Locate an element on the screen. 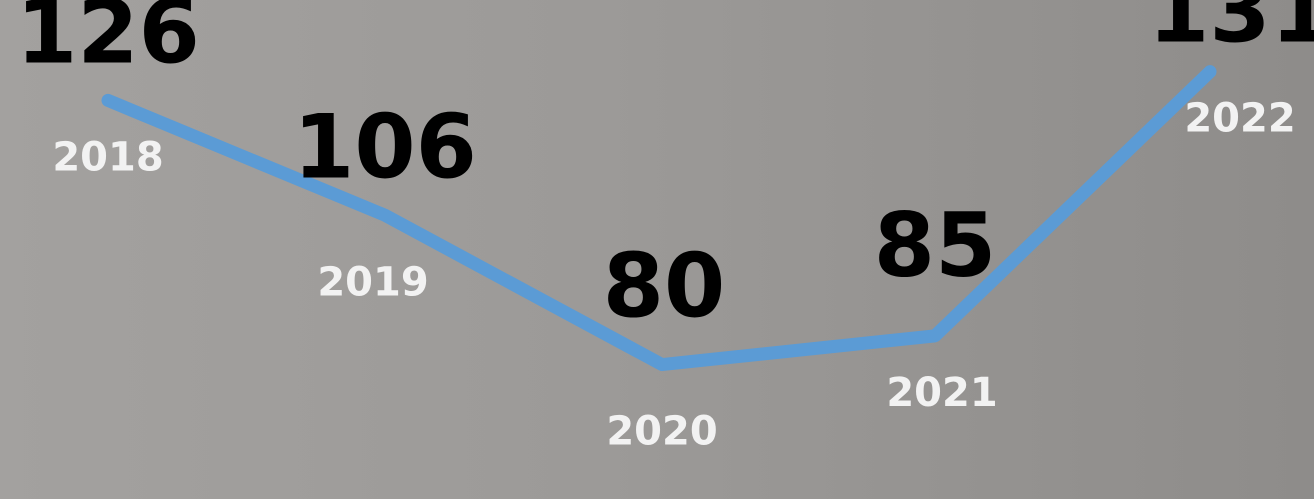 The image size is (1314, 499). data-label: 80 is located at coordinates (664, 286).